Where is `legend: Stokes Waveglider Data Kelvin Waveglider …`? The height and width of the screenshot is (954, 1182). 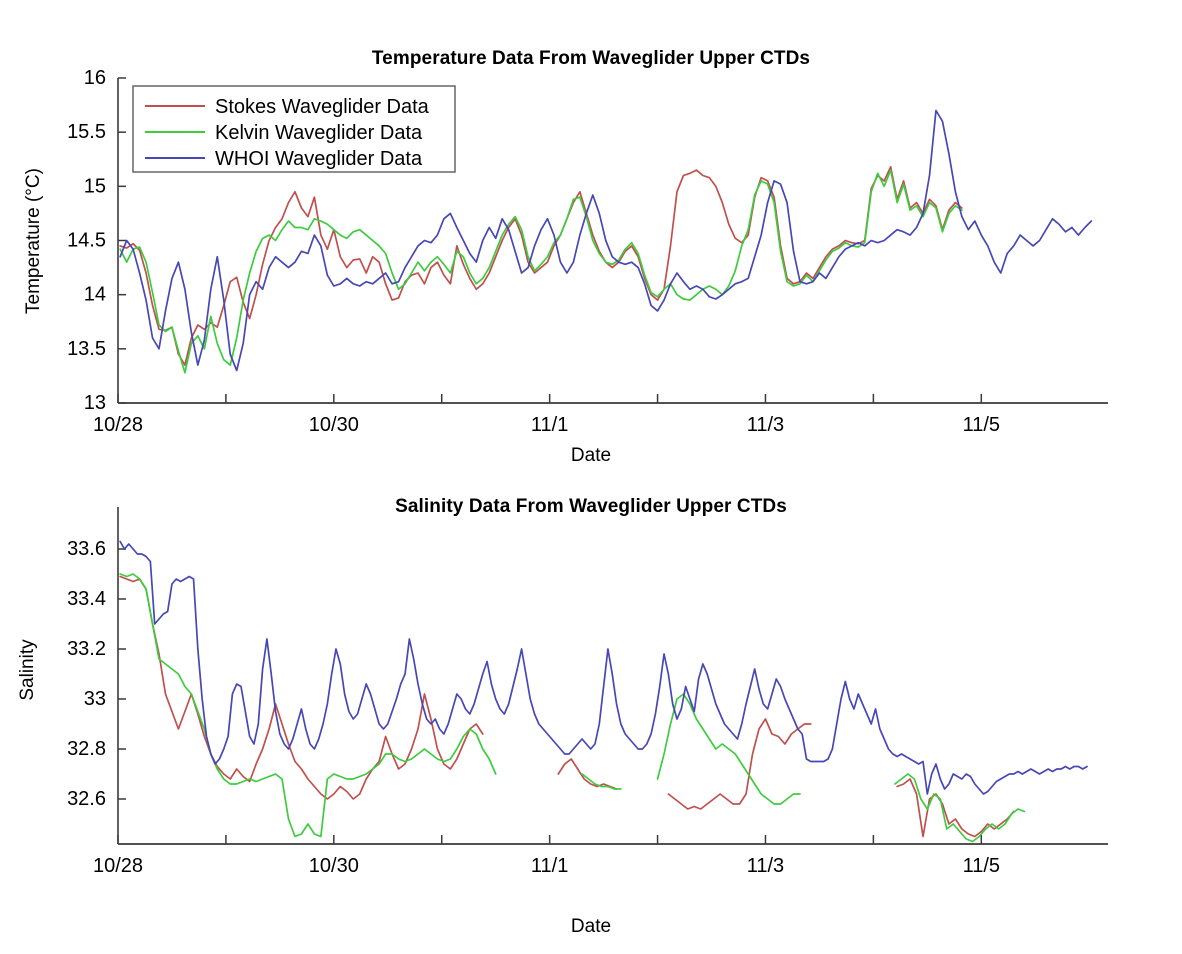 legend: Stokes Waveglider Data Kelvin Waveglider … is located at coordinates (294, 129).